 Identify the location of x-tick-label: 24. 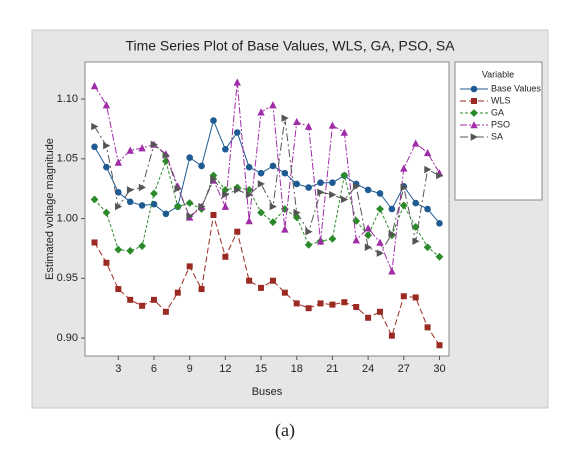
(368, 369).